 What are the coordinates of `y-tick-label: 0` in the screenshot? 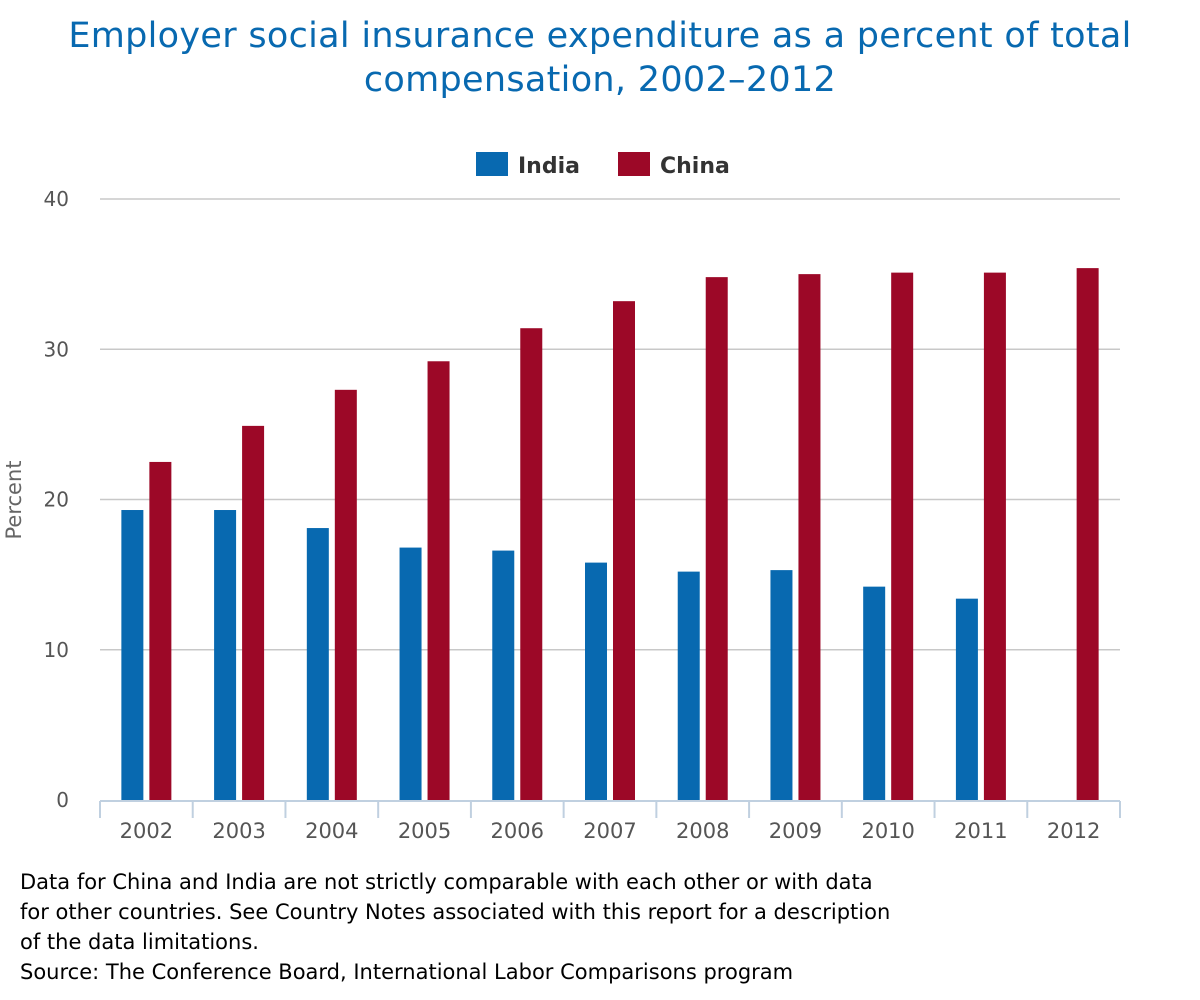 It's located at (62, 800).